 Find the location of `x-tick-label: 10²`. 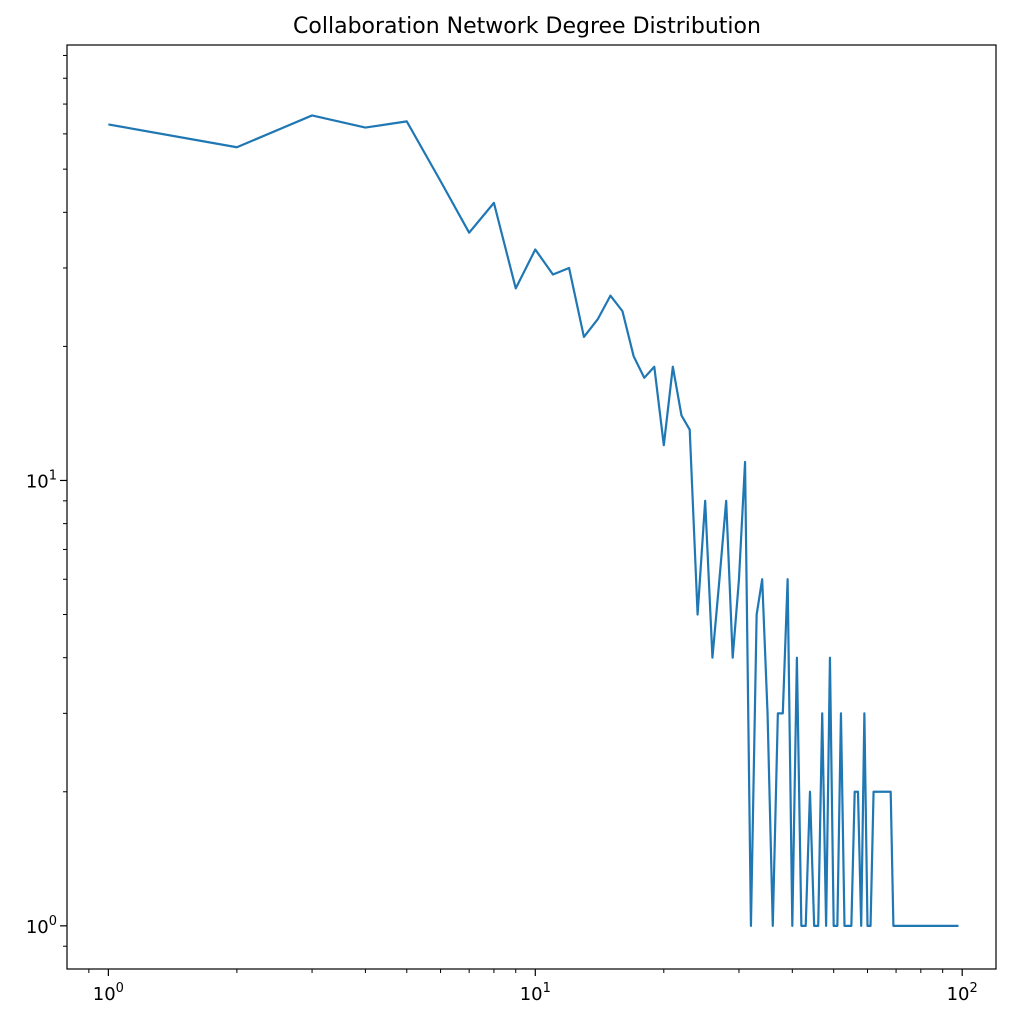

x-tick-label: 10² is located at coordinates (962, 993).